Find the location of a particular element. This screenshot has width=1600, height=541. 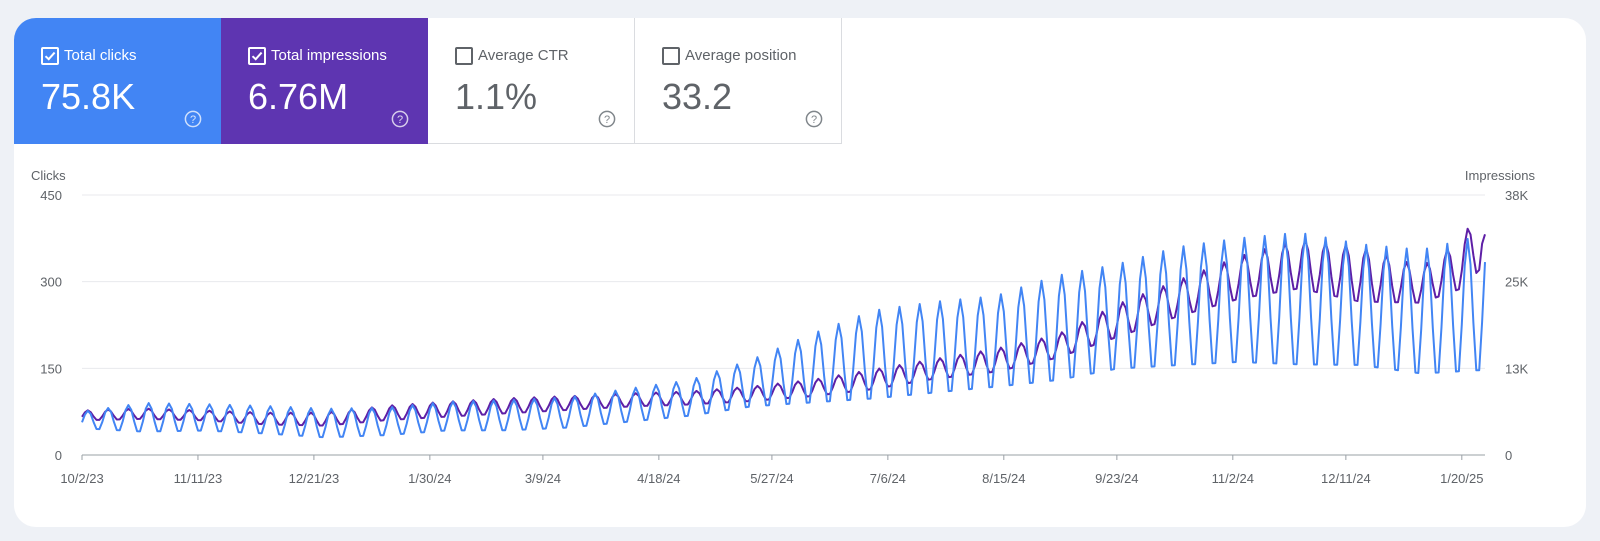

x-tick-label: 9/23/24 is located at coordinates (1116, 478).